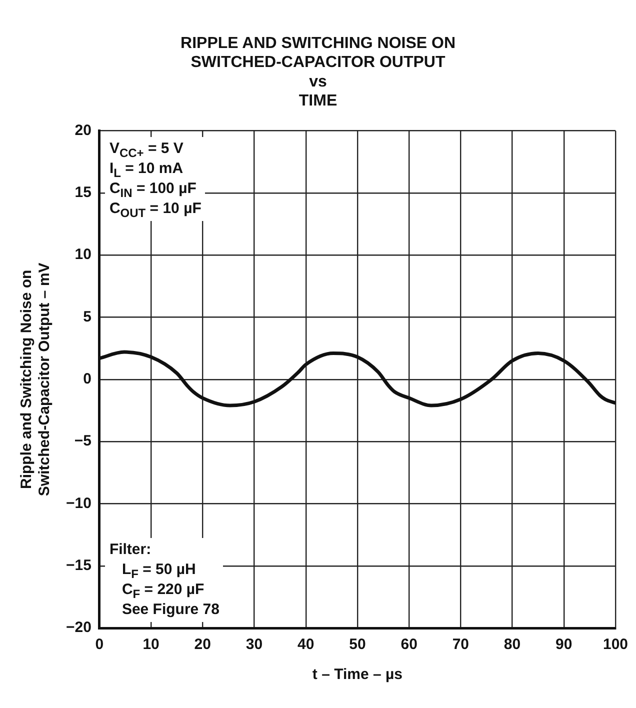  What do you see at coordinates (83, 130) in the screenshot?
I see `y-tick-label: 20` at bounding box center [83, 130].